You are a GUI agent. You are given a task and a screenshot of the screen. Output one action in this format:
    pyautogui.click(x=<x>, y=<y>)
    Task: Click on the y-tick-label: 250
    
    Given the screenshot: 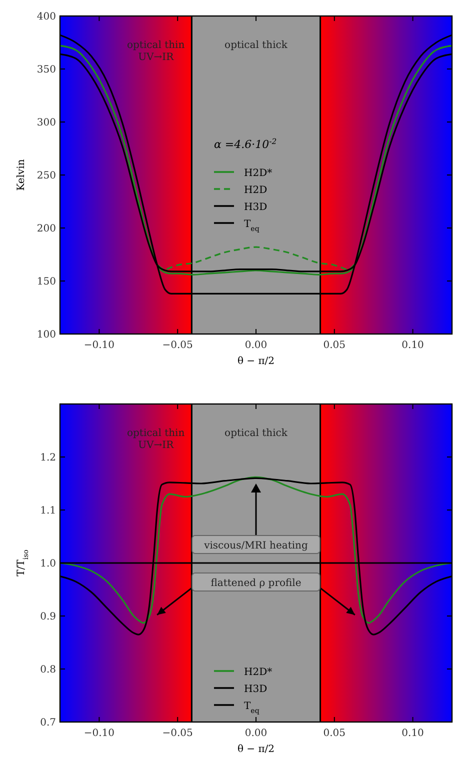 What is the action you would take?
    pyautogui.click(x=46, y=176)
    